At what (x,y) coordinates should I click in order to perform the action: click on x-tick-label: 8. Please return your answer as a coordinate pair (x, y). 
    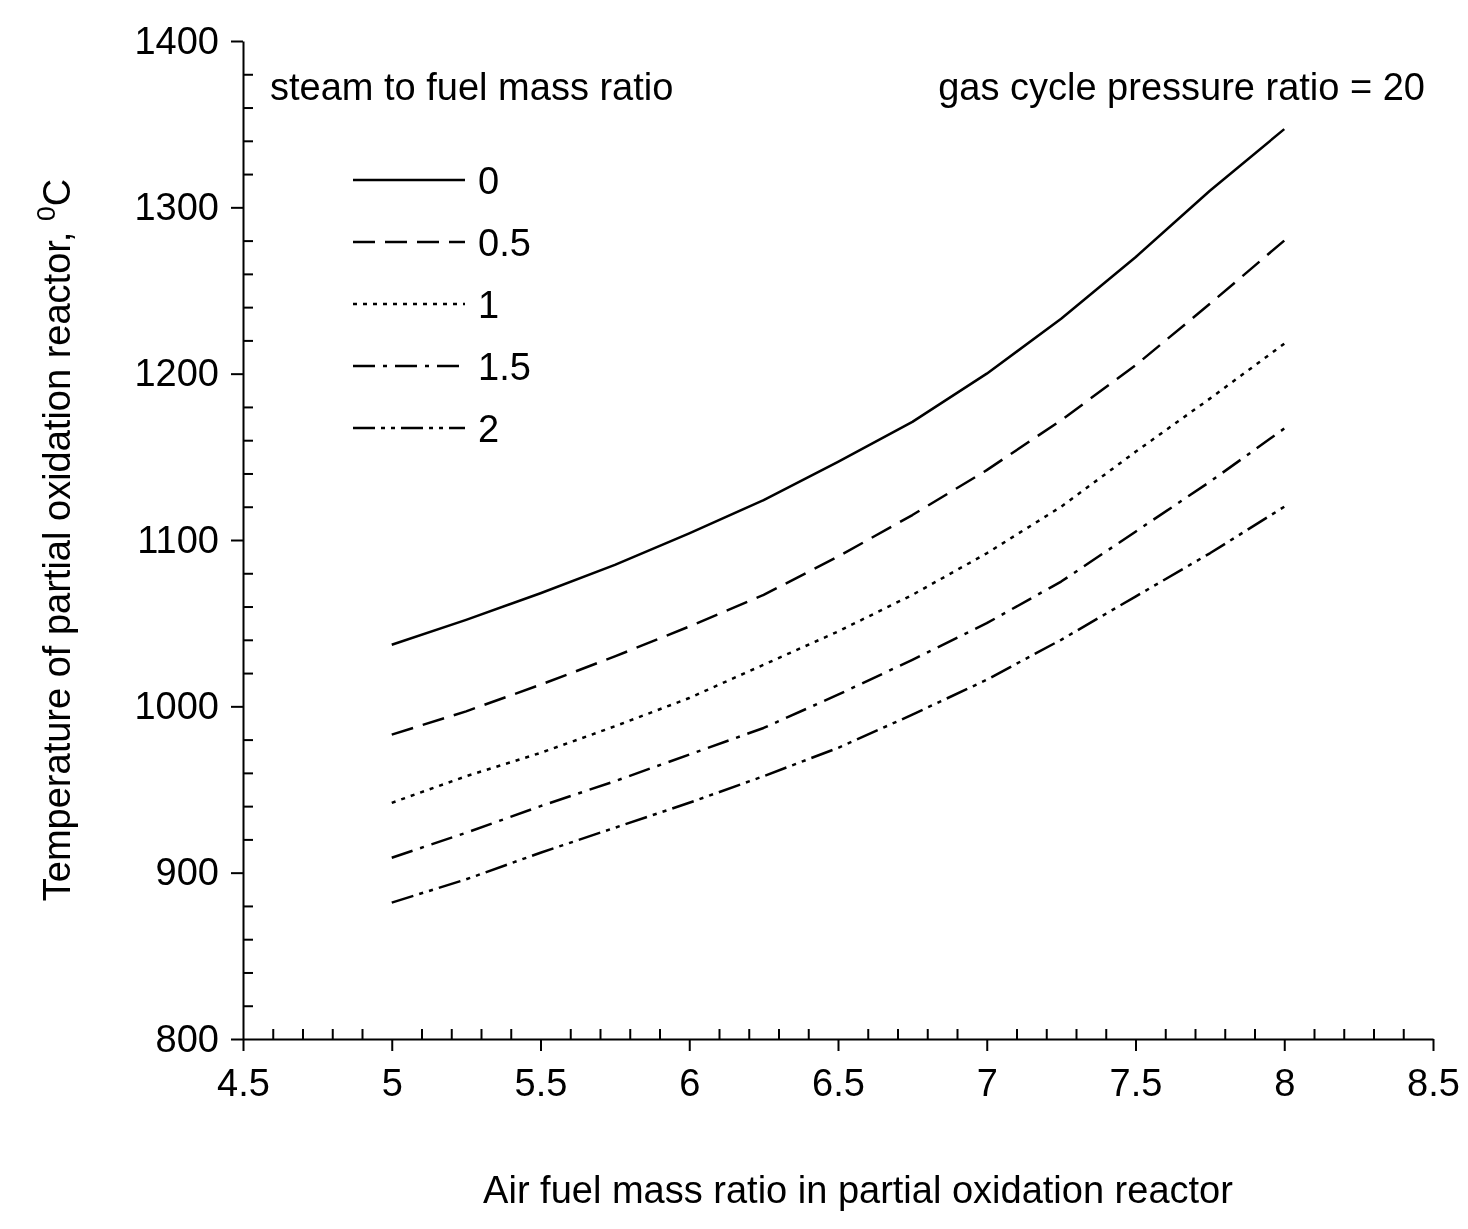
    Looking at the image, I should click on (1285, 1082).